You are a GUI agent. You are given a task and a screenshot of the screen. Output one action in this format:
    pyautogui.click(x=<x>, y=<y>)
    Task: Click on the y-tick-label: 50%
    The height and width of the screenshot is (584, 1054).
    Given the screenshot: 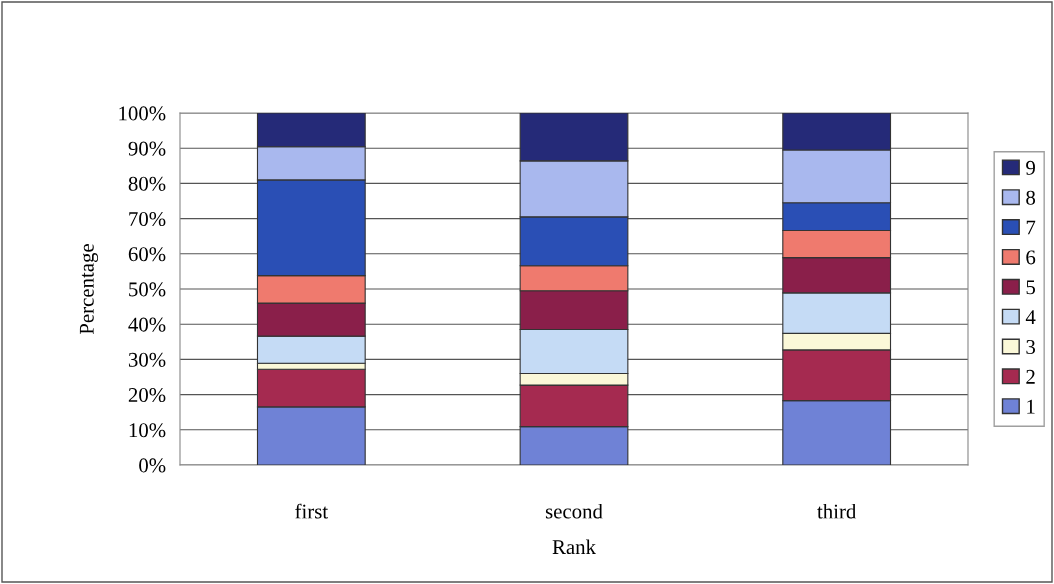 What is the action you would take?
    pyautogui.click(x=147, y=289)
    